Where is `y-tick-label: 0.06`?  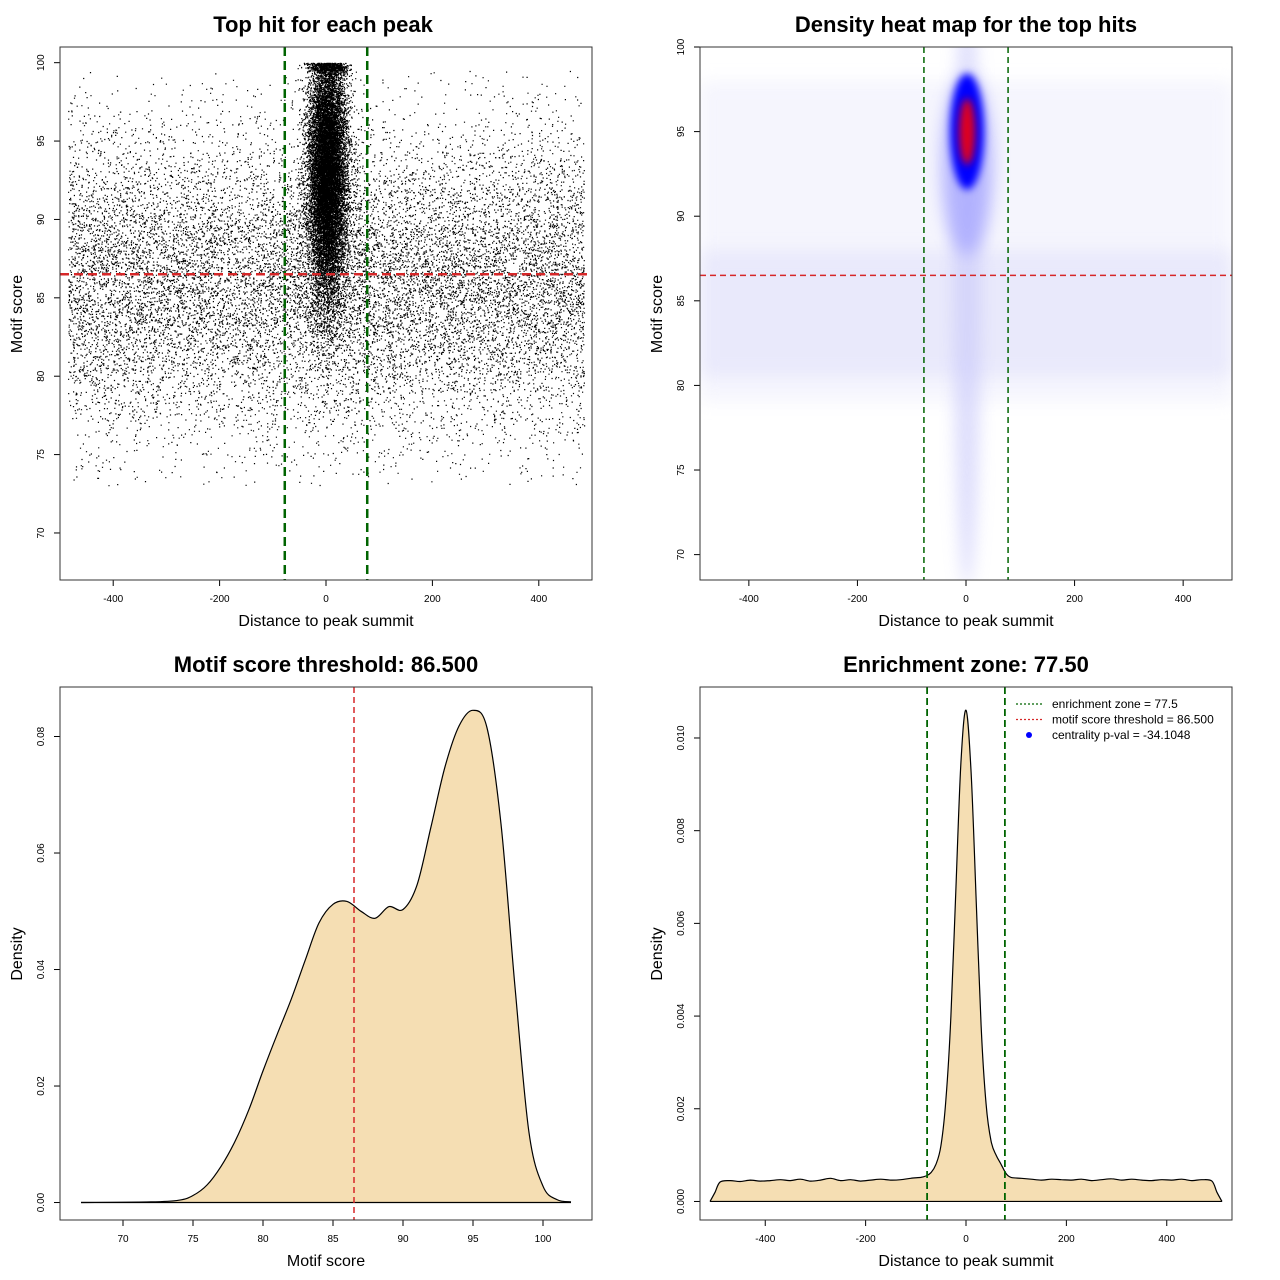 y-tick-label: 0.06 is located at coordinates (41, 853).